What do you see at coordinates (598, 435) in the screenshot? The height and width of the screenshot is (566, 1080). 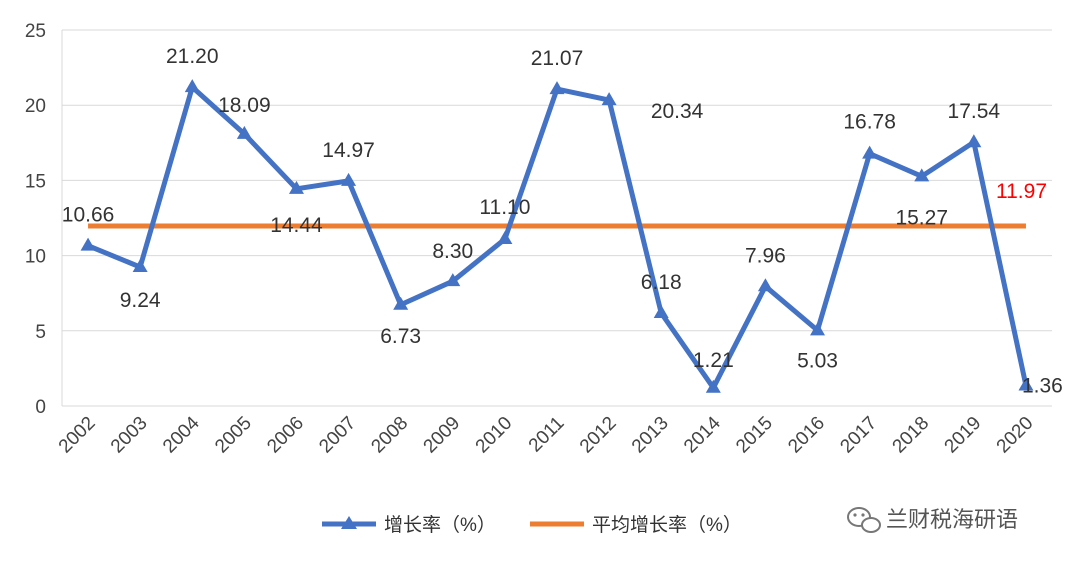 I see `x-tick-label: 2012` at bounding box center [598, 435].